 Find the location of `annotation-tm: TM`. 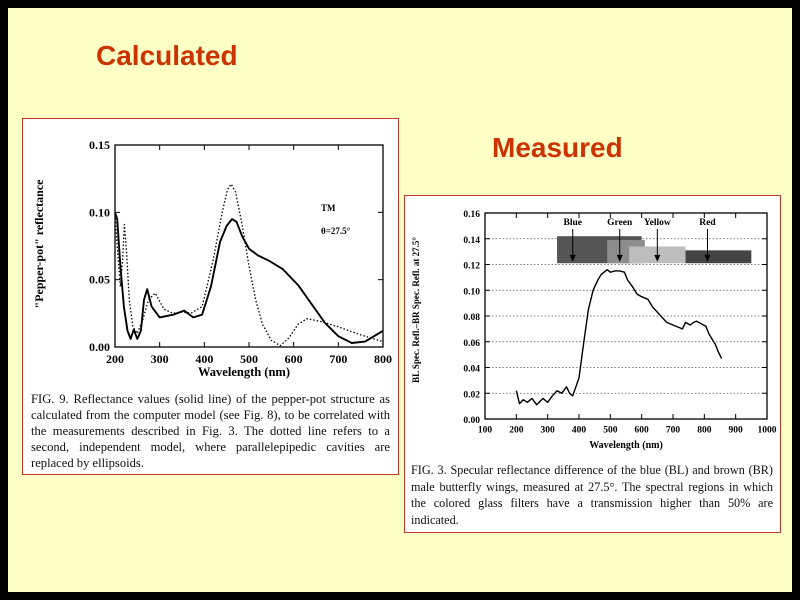

annotation-tm: TM is located at coordinates (328, 208).